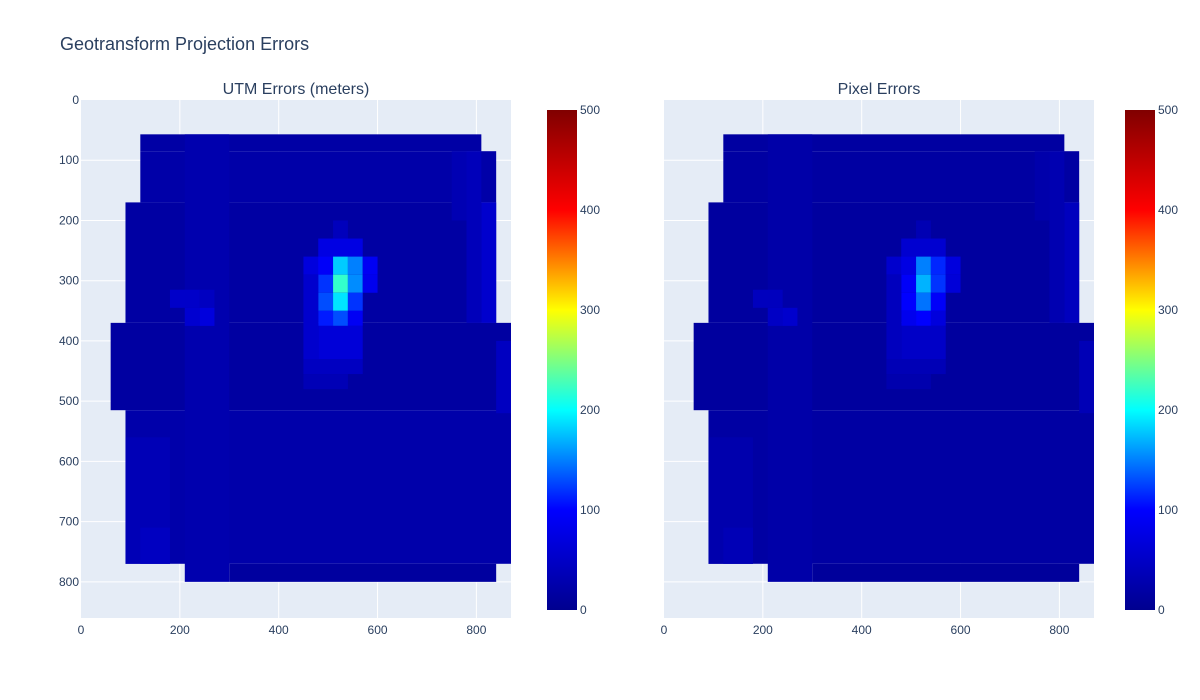 Image resolution: width=1200 pixels, height=700 pixels. I want to click on colorbar-tick-label: 400, so click(590, 210).